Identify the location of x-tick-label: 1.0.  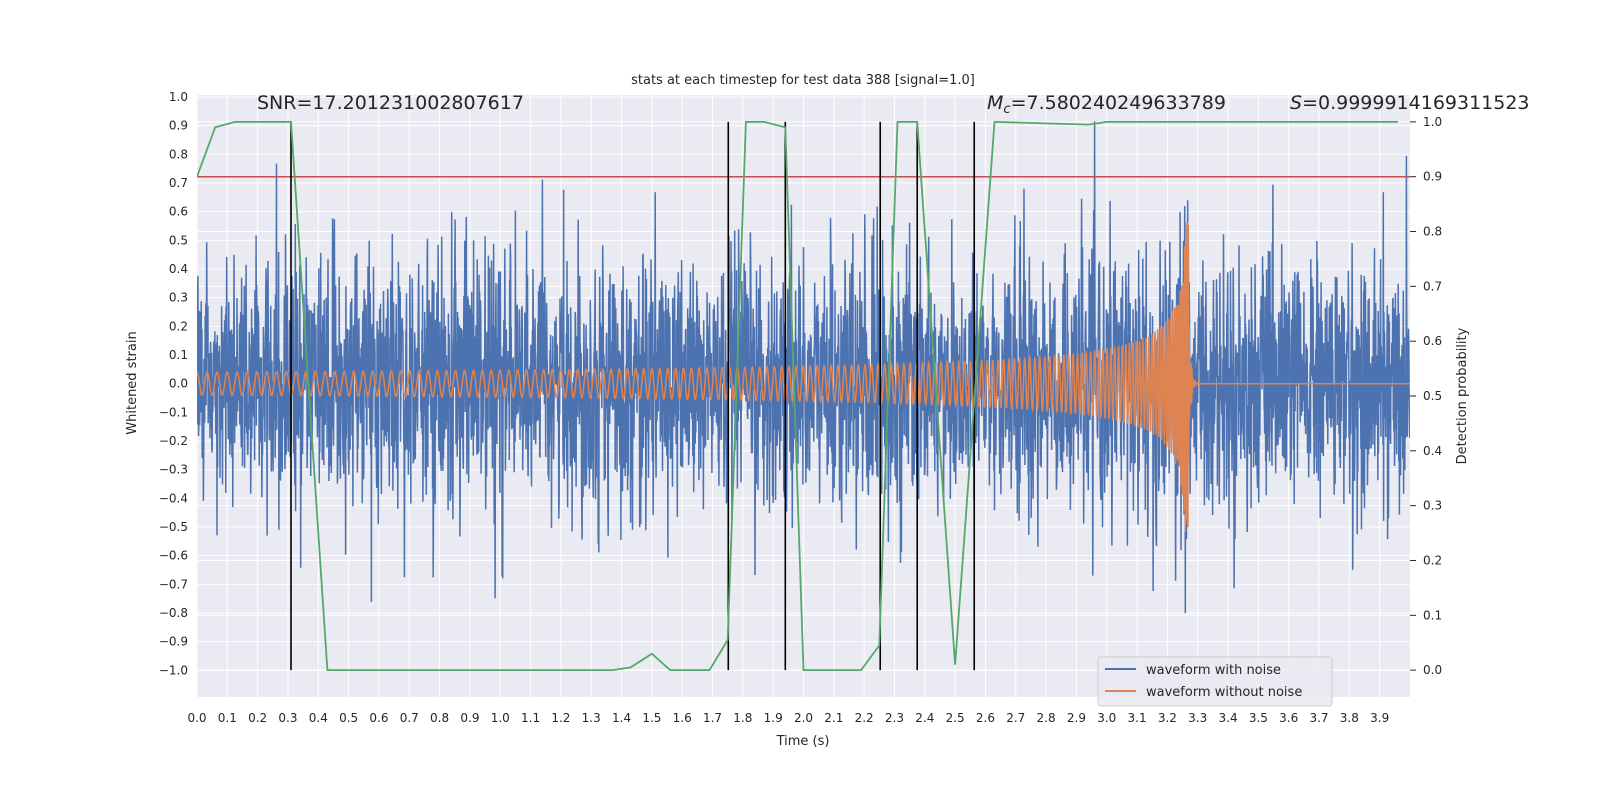
(500, 718).